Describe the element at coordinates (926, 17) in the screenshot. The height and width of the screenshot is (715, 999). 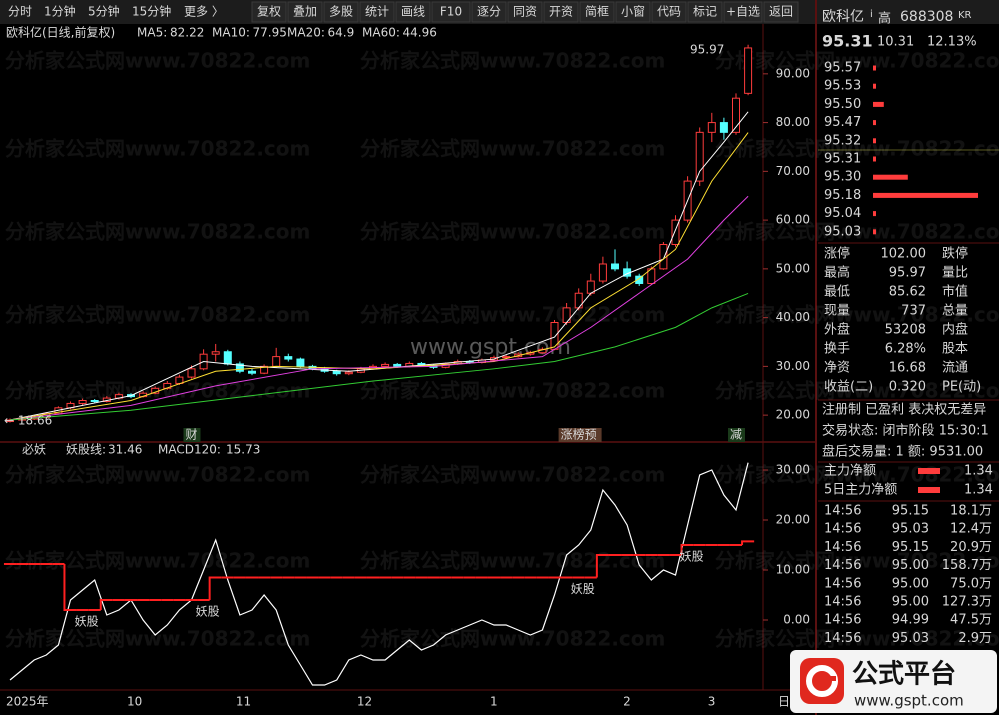
I see `stock-code: 688308` at that location.